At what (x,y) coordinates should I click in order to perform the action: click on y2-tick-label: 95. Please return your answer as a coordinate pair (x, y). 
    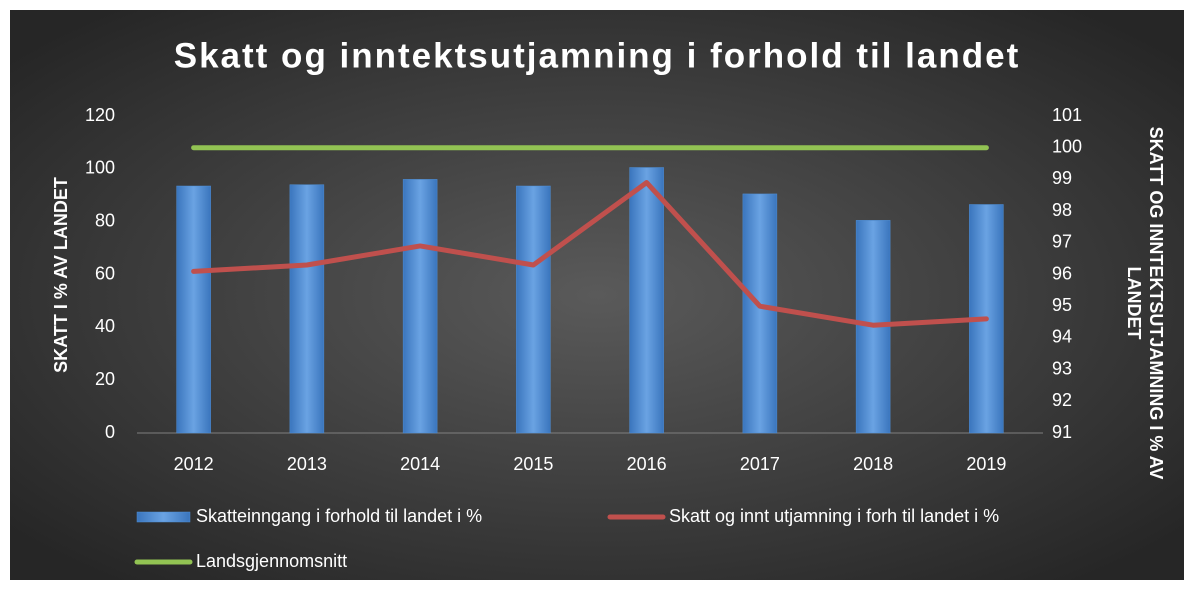
    Looking at the image, I should click on (1062, 305).